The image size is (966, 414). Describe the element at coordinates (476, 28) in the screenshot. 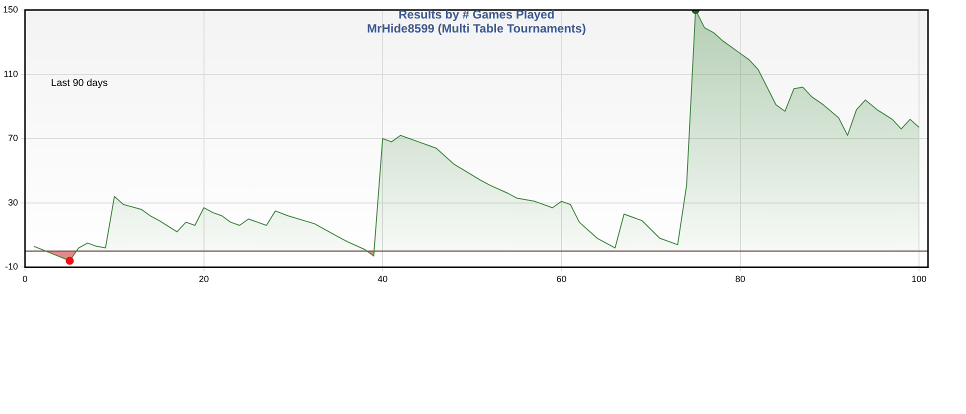

I see `text: MrHide8599 (Multi Table Tournaments)` at that location.